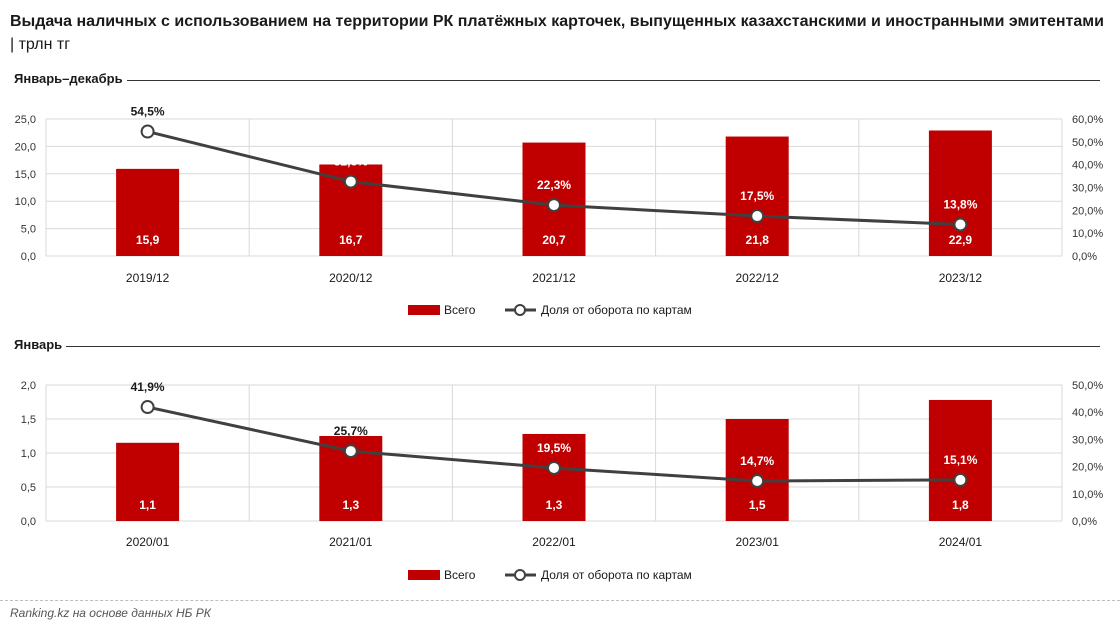  What do you see at coordinates (554, 240) in the screenshot?
I see `bar-value-label: 20,7` at bounding box center [554, 240].